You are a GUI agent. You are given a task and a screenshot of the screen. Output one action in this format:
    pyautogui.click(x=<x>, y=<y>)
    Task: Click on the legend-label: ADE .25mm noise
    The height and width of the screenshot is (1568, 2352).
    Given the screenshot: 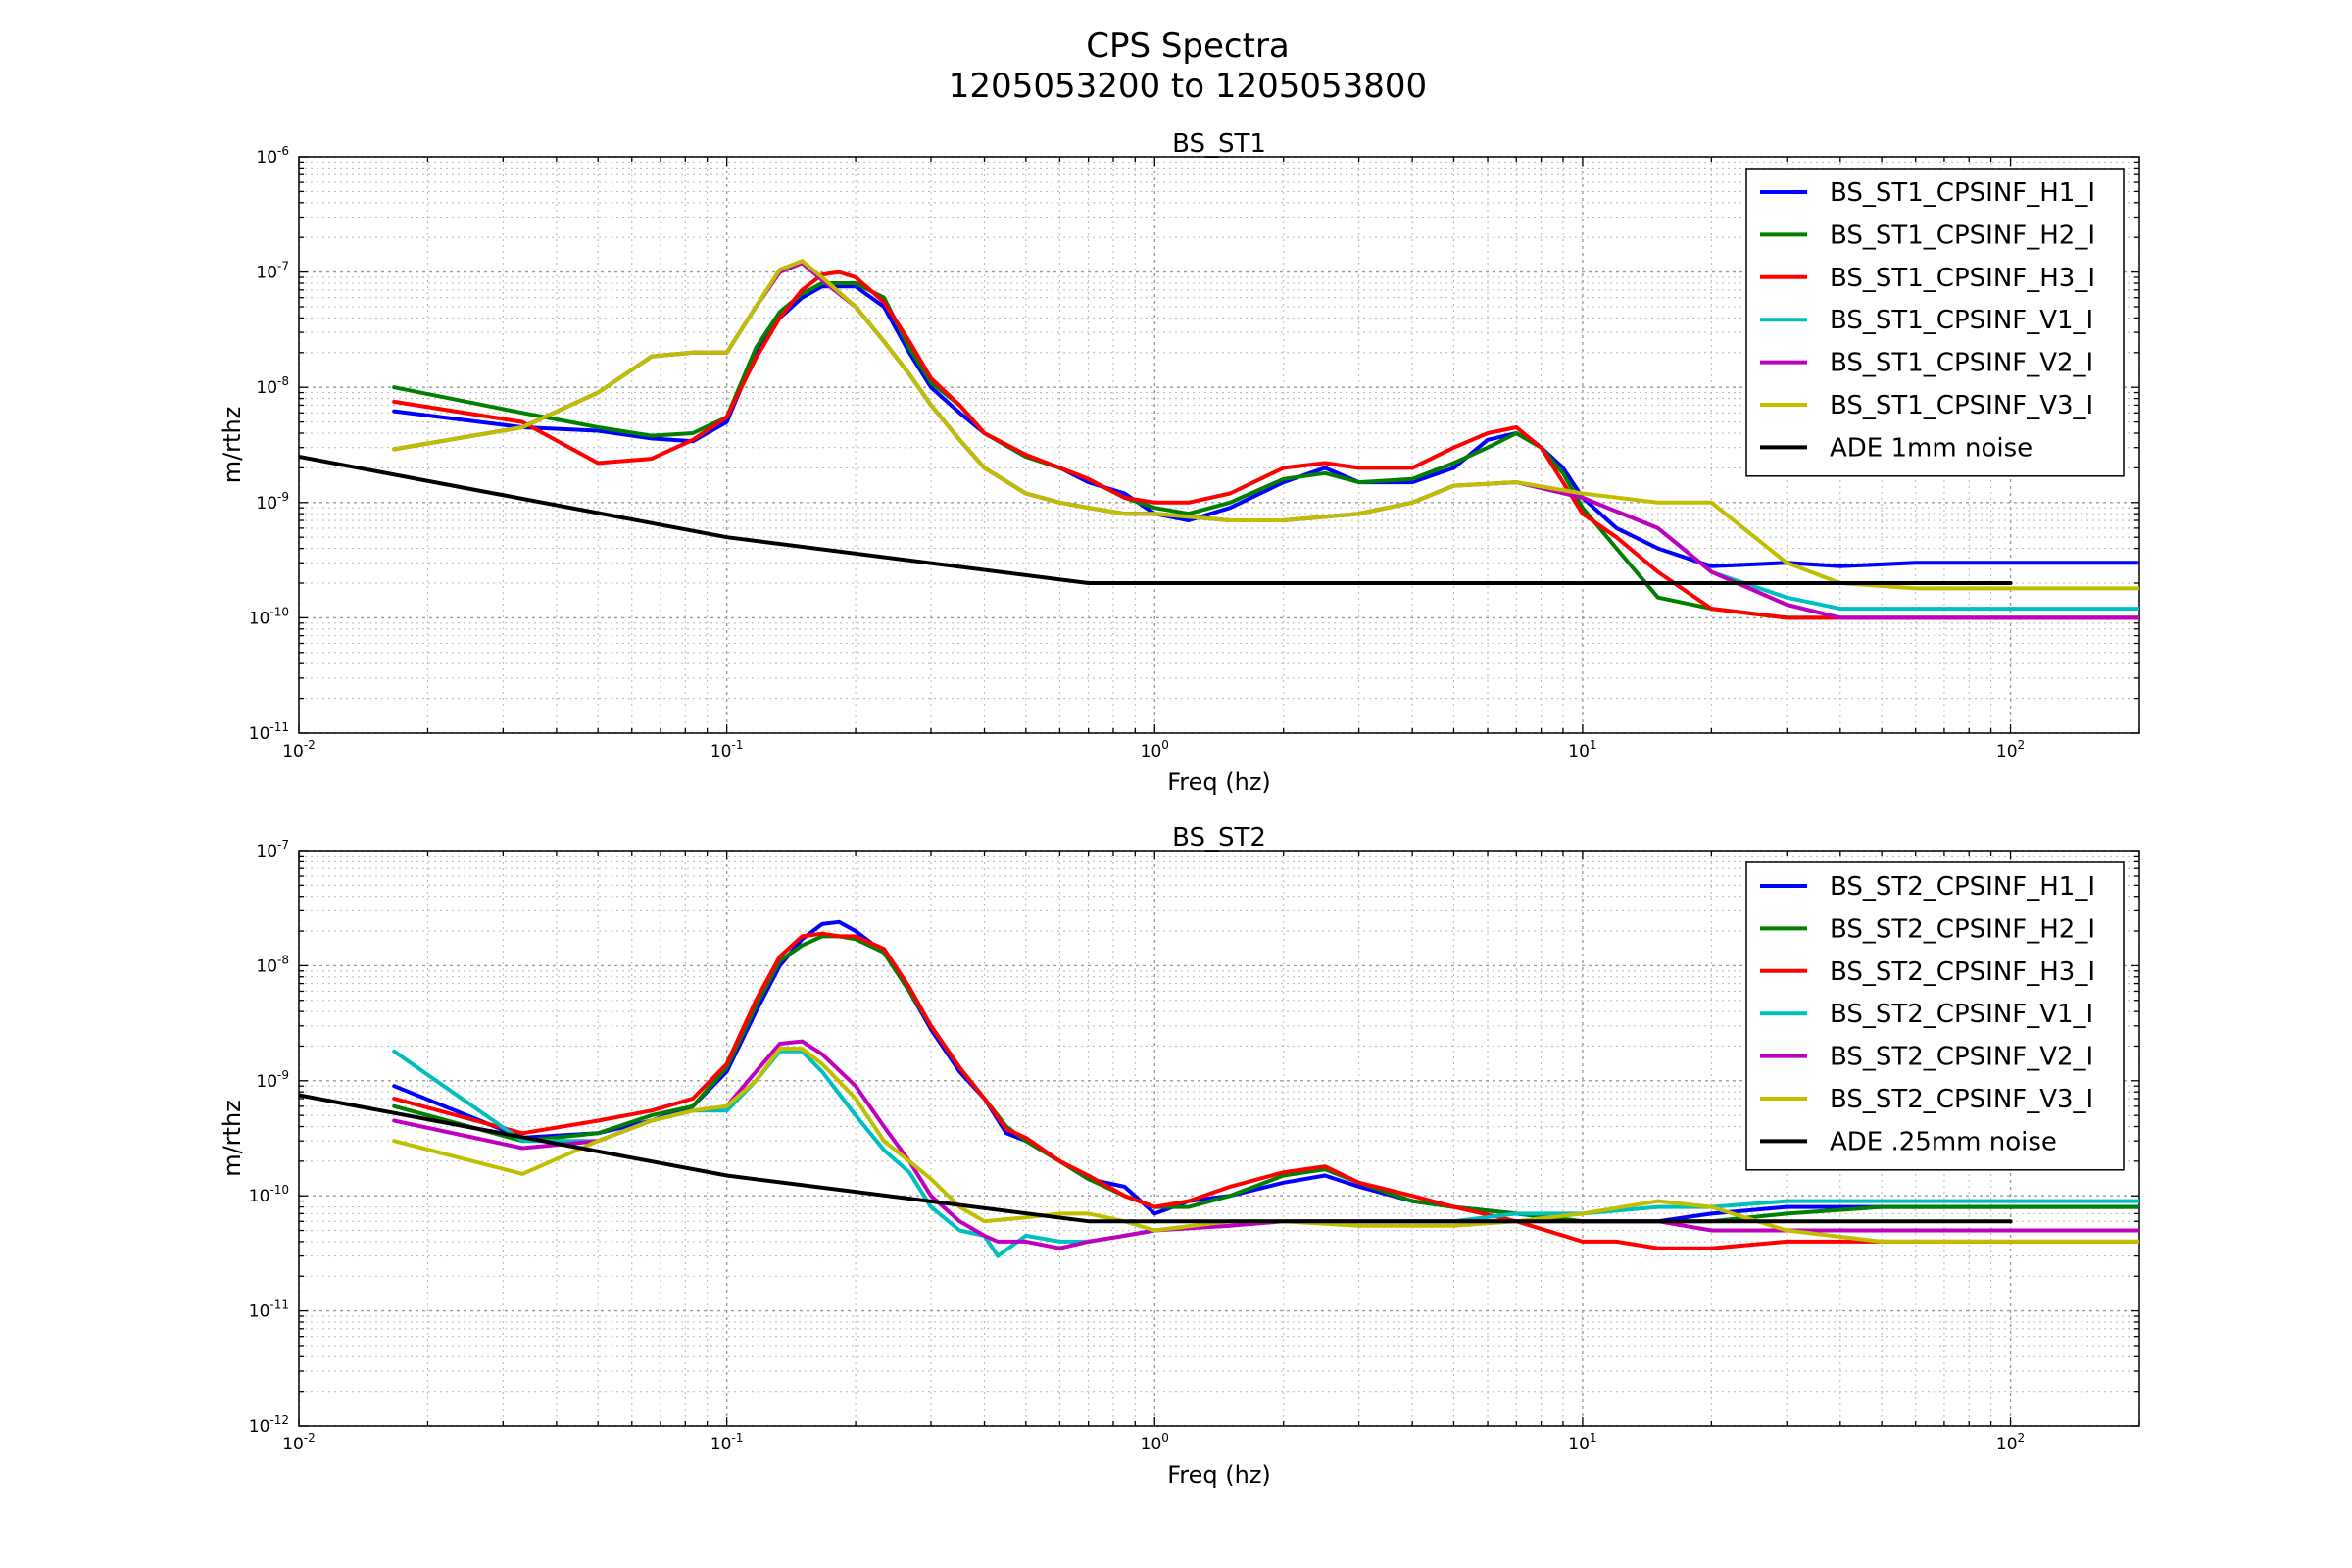 What is the action you would take?
    pyautogui.click(x=1943, y=1141)
    